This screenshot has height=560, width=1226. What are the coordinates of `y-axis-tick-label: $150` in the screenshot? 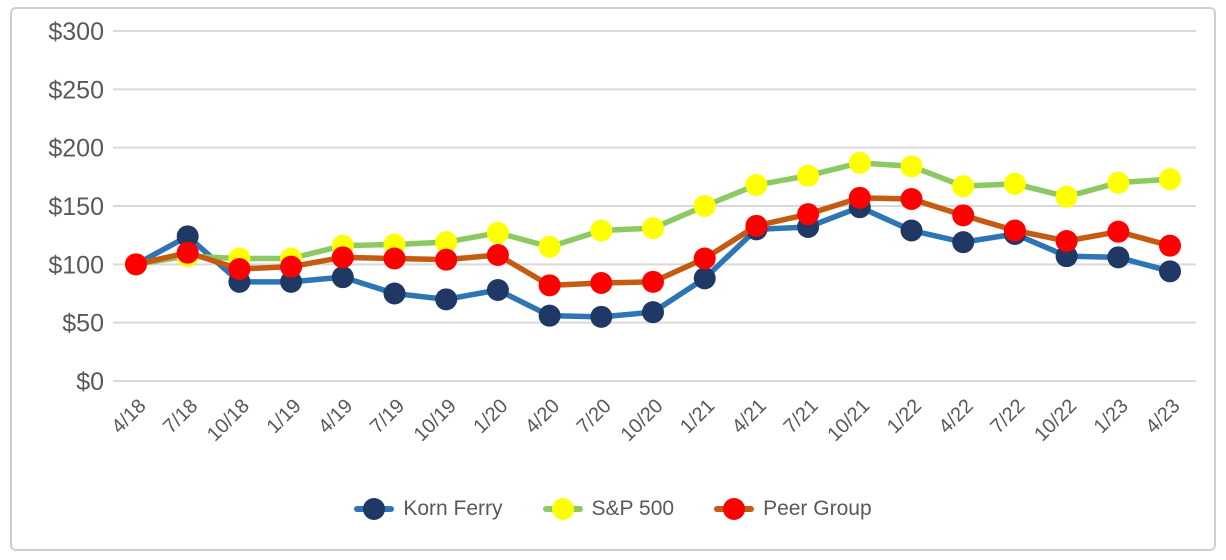 It's located at (76, 207).